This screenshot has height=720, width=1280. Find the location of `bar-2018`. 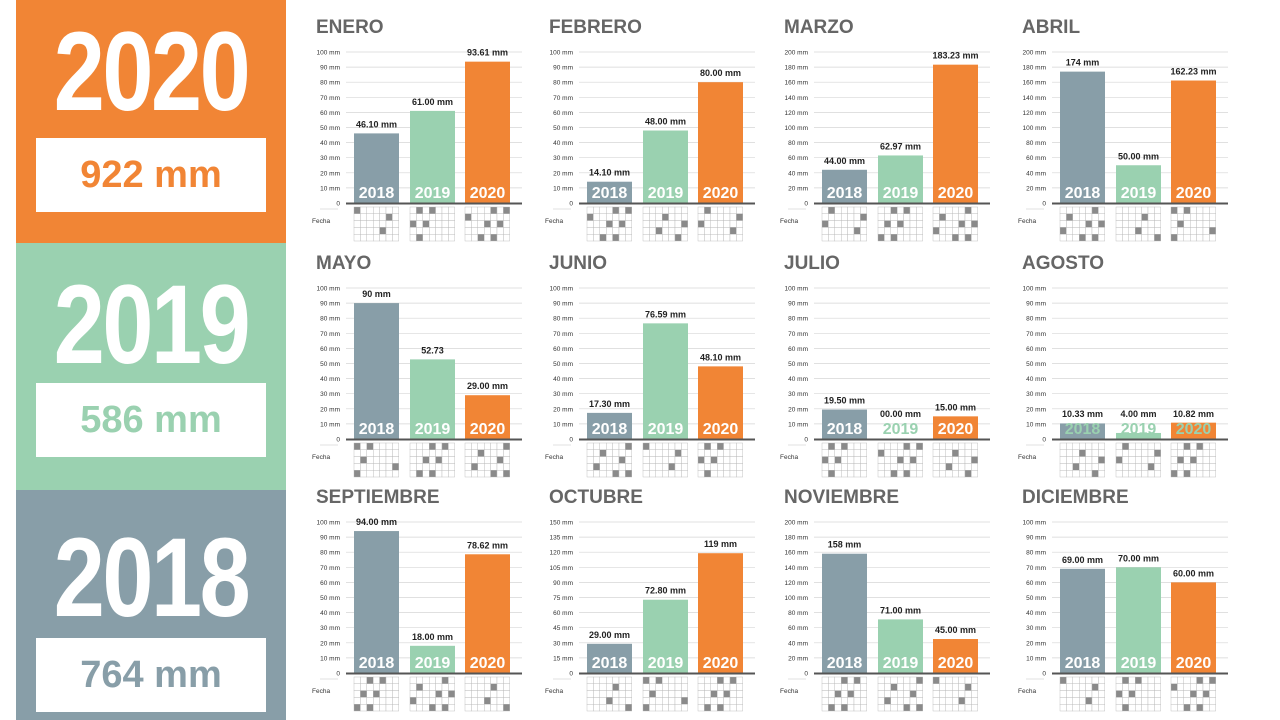

bar-2018 is located at coordinates (609, 192).